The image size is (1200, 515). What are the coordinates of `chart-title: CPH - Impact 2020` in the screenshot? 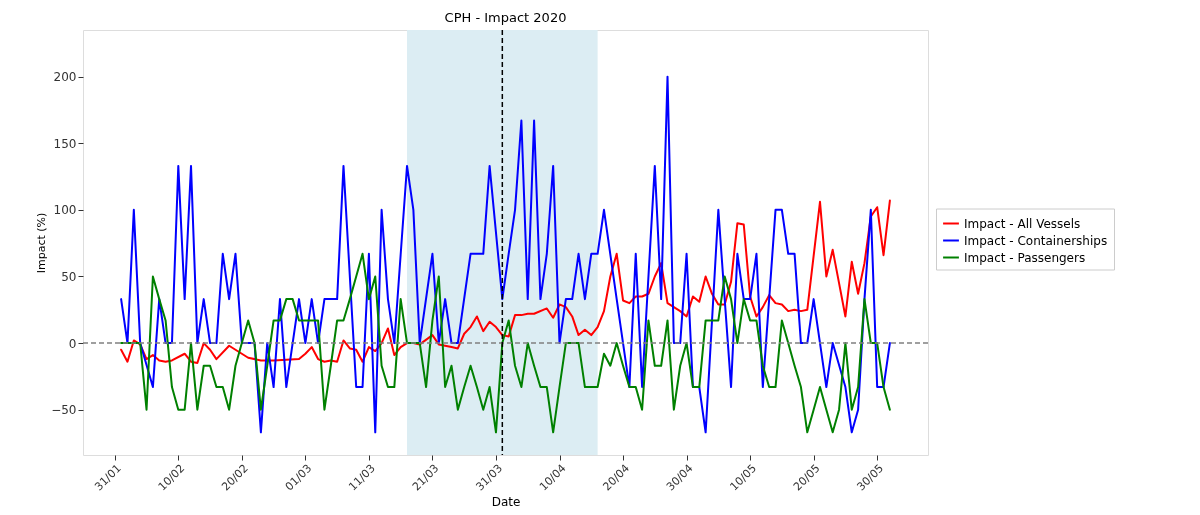 It's located at (505, 18).